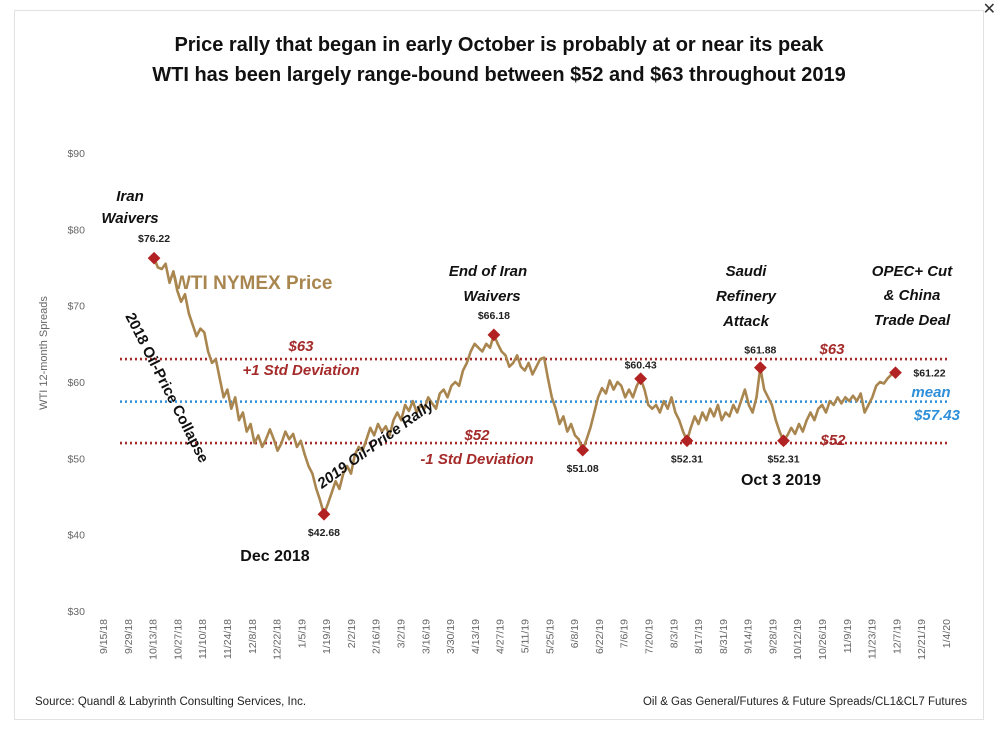 The height and width of the screenshot is (732, 1000). Describe the element at coordinates (178, 639) in the screenshot. I see `x-tick-label: 10/27/18` at that location.